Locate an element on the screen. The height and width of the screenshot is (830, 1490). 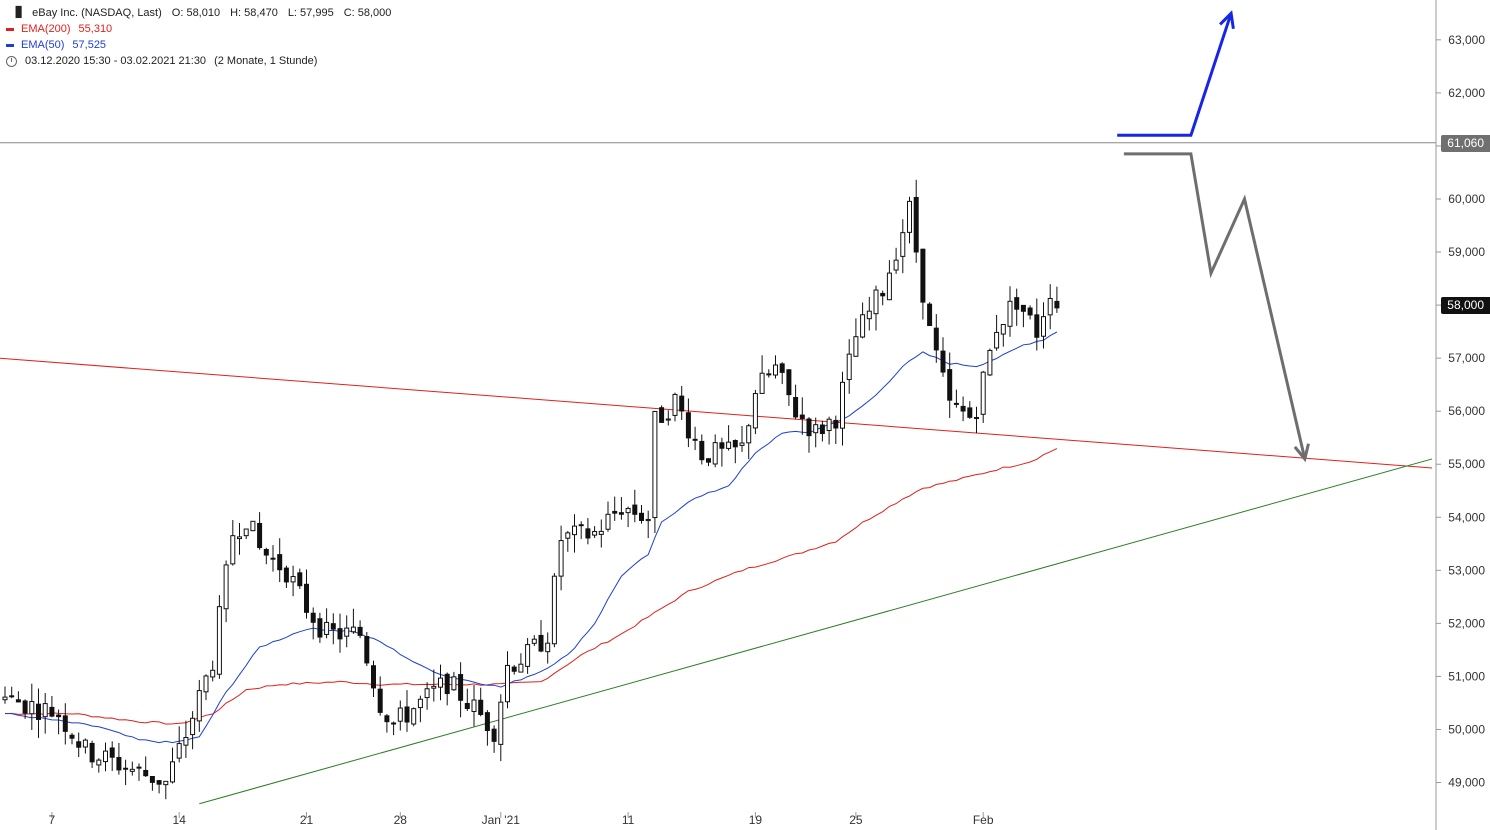
x-tick-label: 28 is located at coordinates (401, 820).